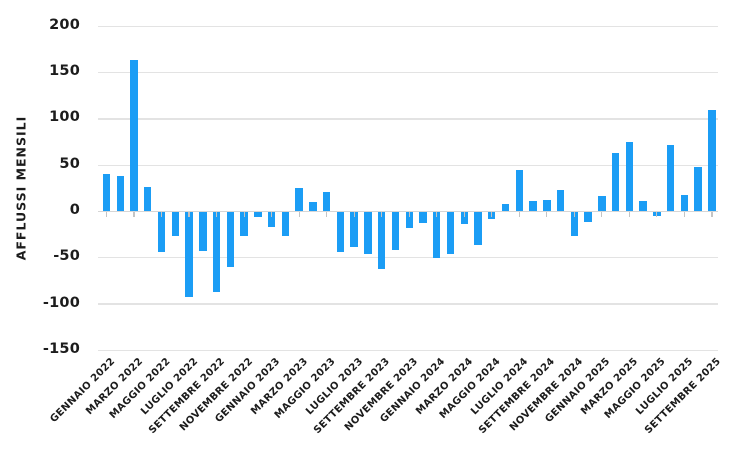  Describe the element at coordinates (505, 208) in the screenshot. I see `bar-giugno-2024` at that location.